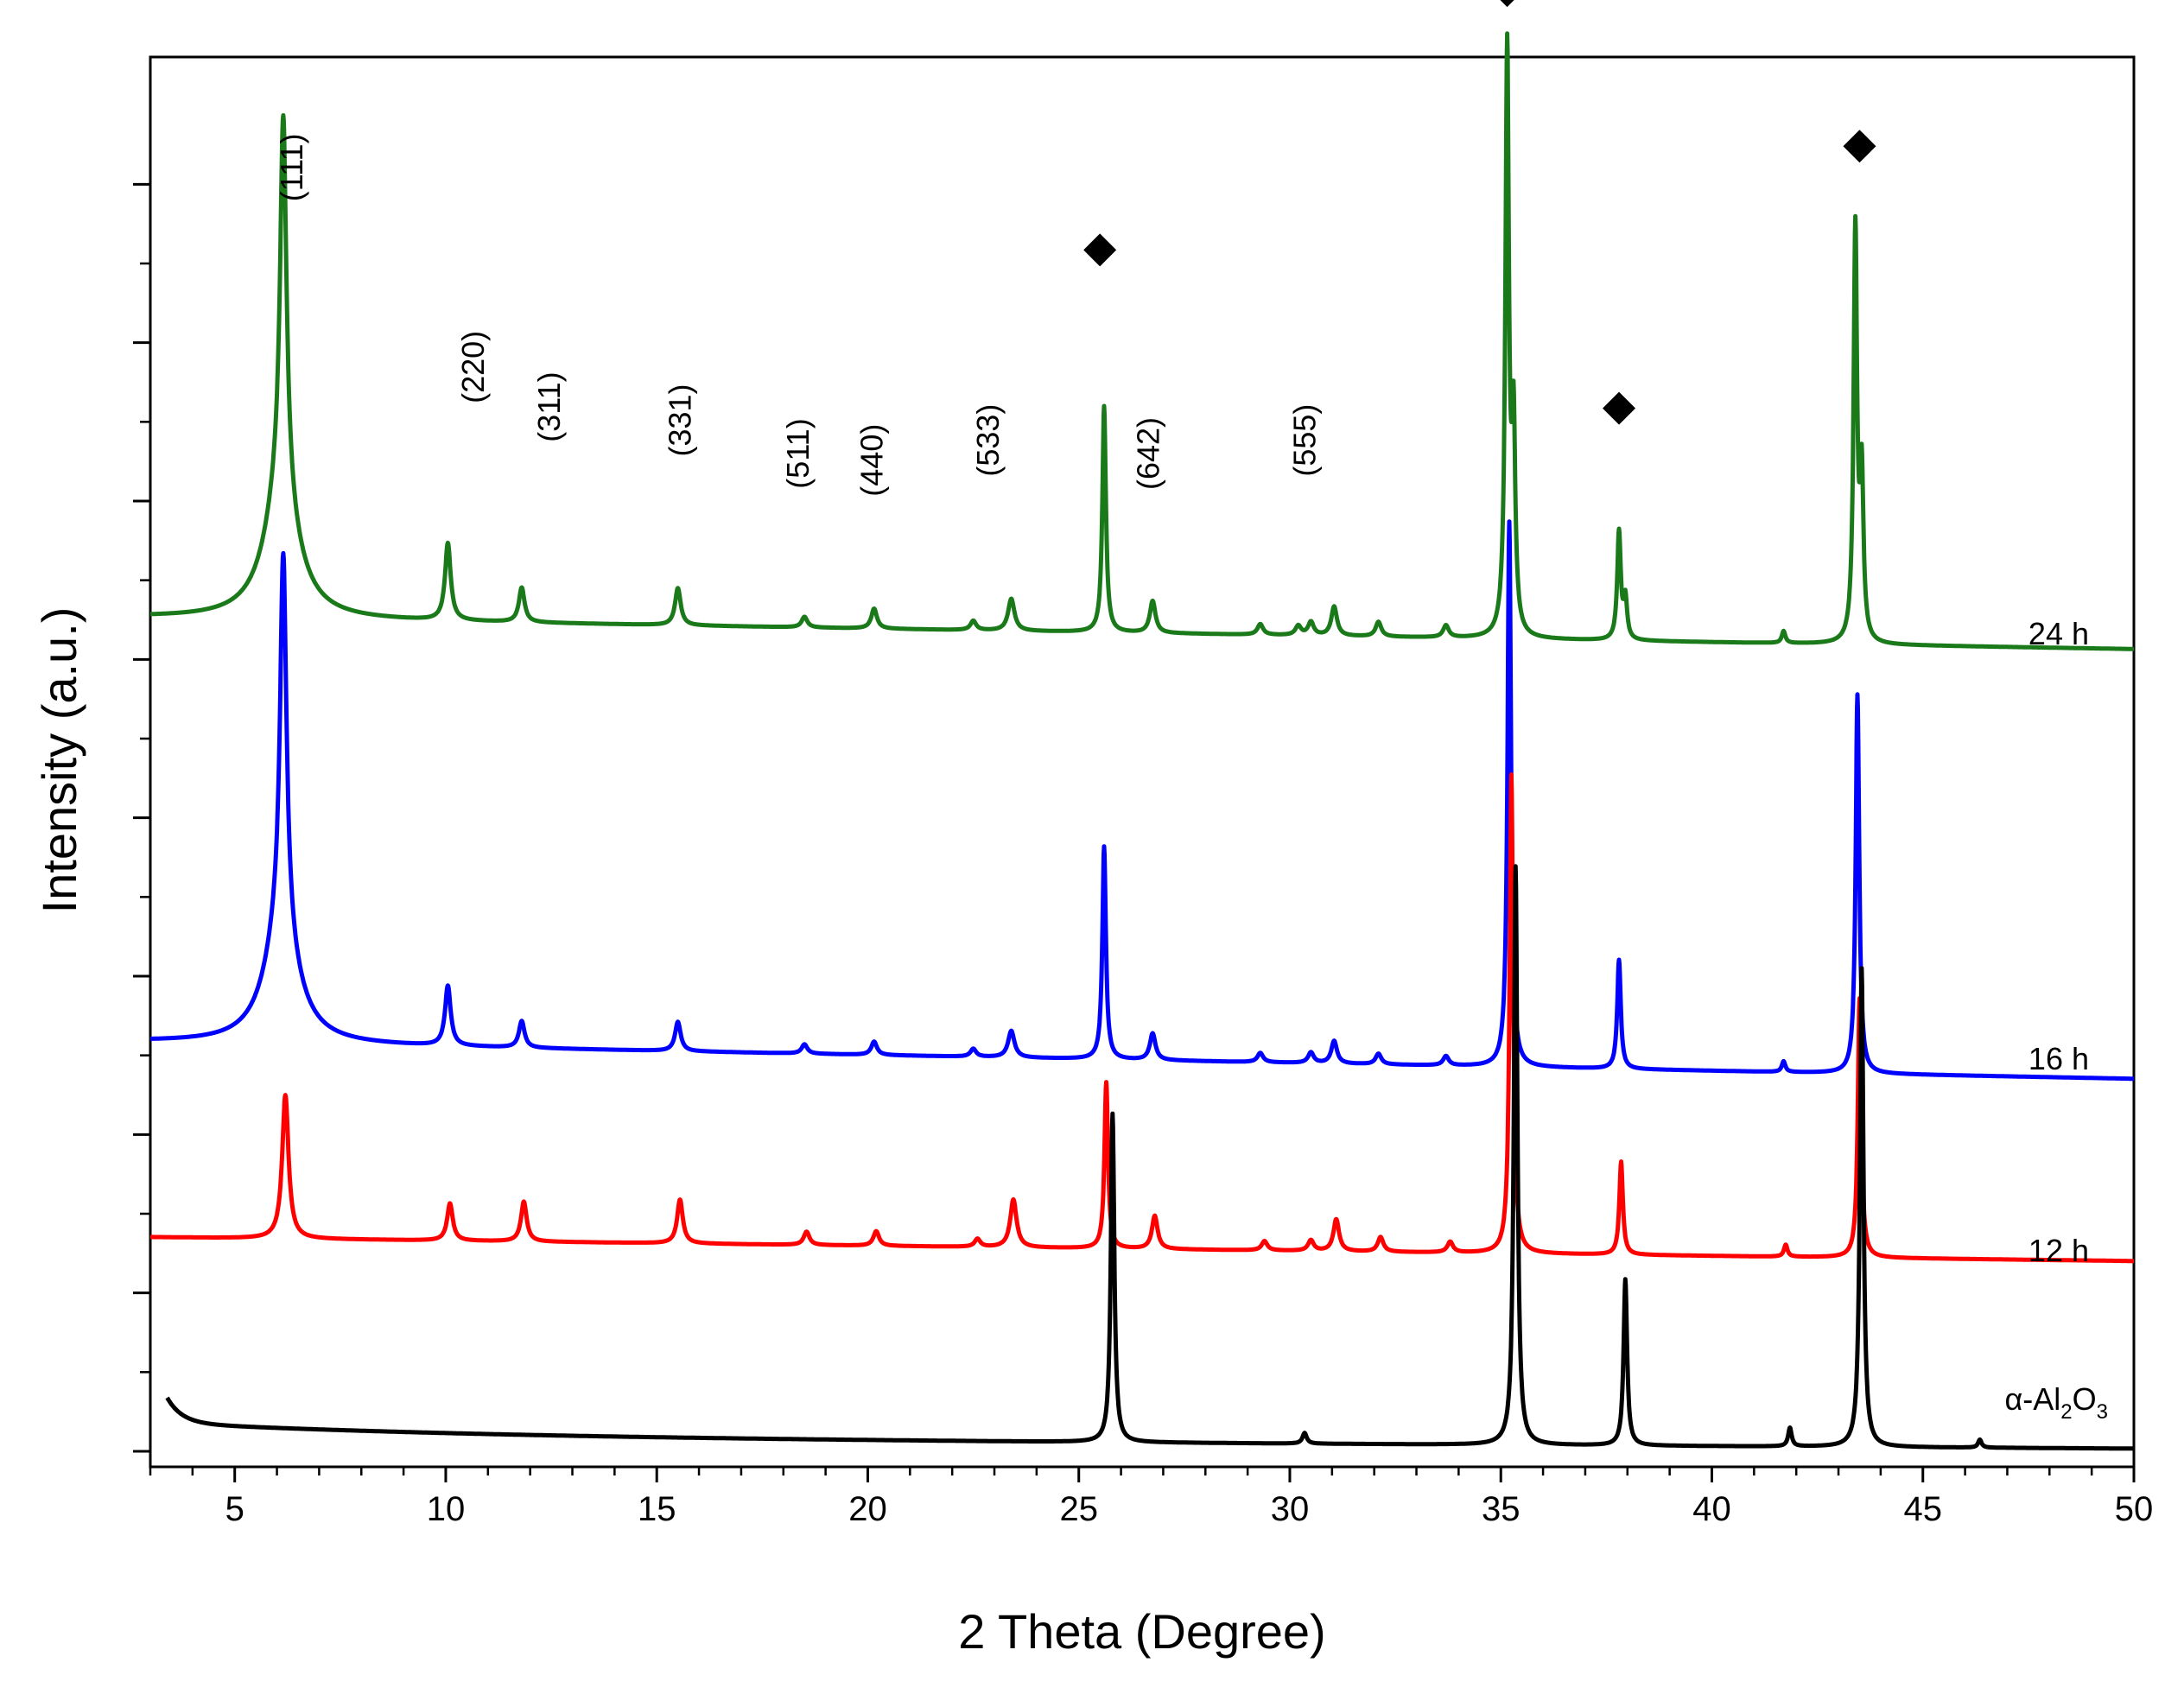 Image resolution: width=2184 pixels, height=1688 pixels. Describe the element at coordinates (1151, 1497) in the screenshot. I see `x-axis-ticks: 5 10 15 20 25 30 35 40 45 50` at that location.